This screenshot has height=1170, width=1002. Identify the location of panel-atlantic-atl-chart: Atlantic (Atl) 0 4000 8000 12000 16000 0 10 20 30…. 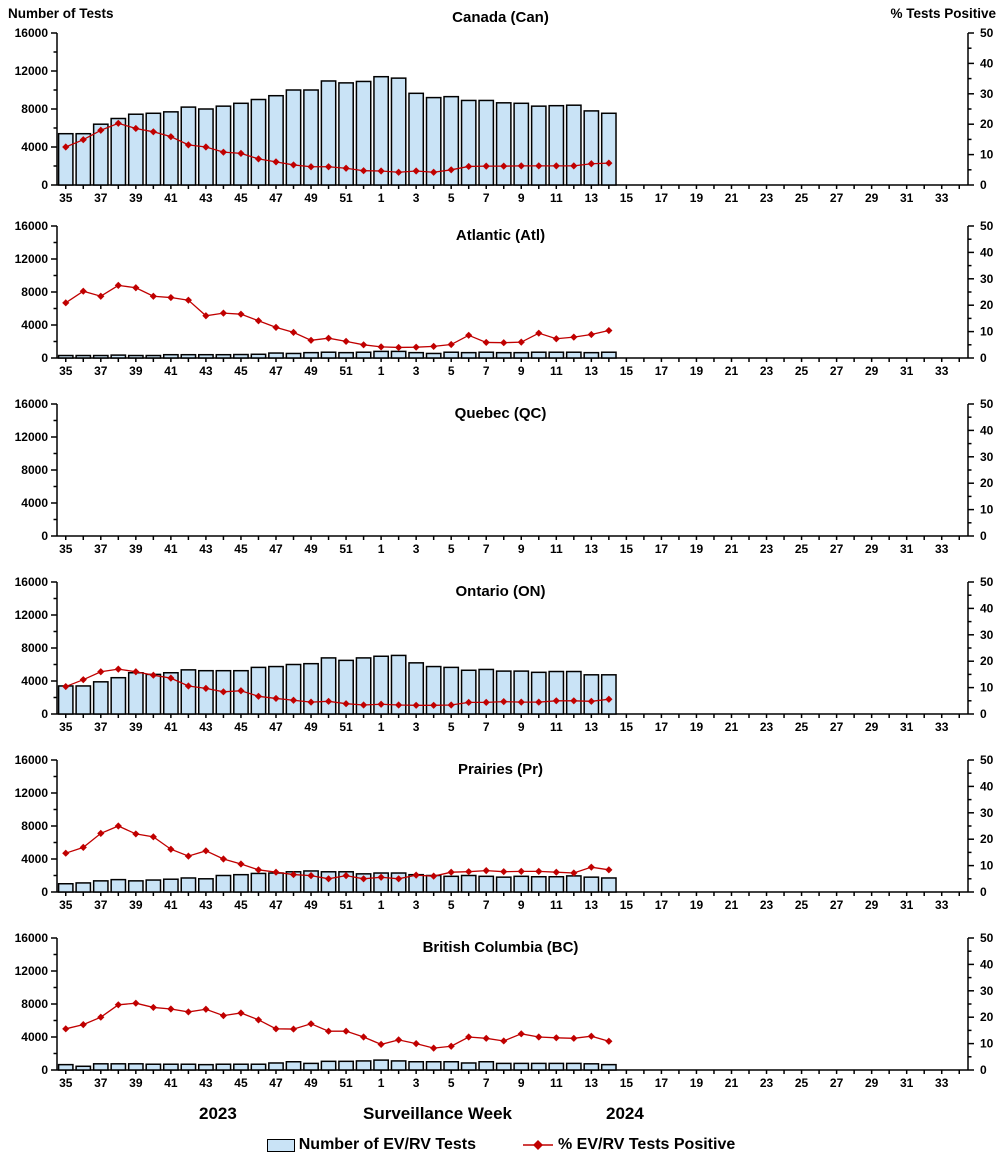
(504, 298).